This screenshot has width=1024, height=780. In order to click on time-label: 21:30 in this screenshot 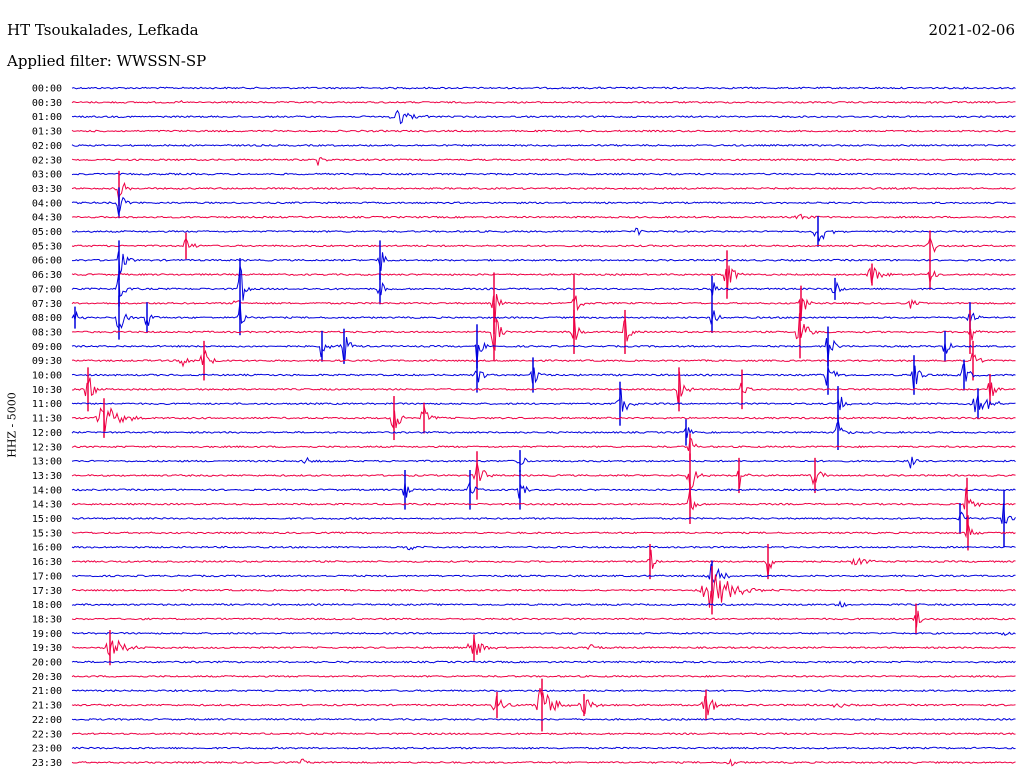, I will do `click(47, 706)`.